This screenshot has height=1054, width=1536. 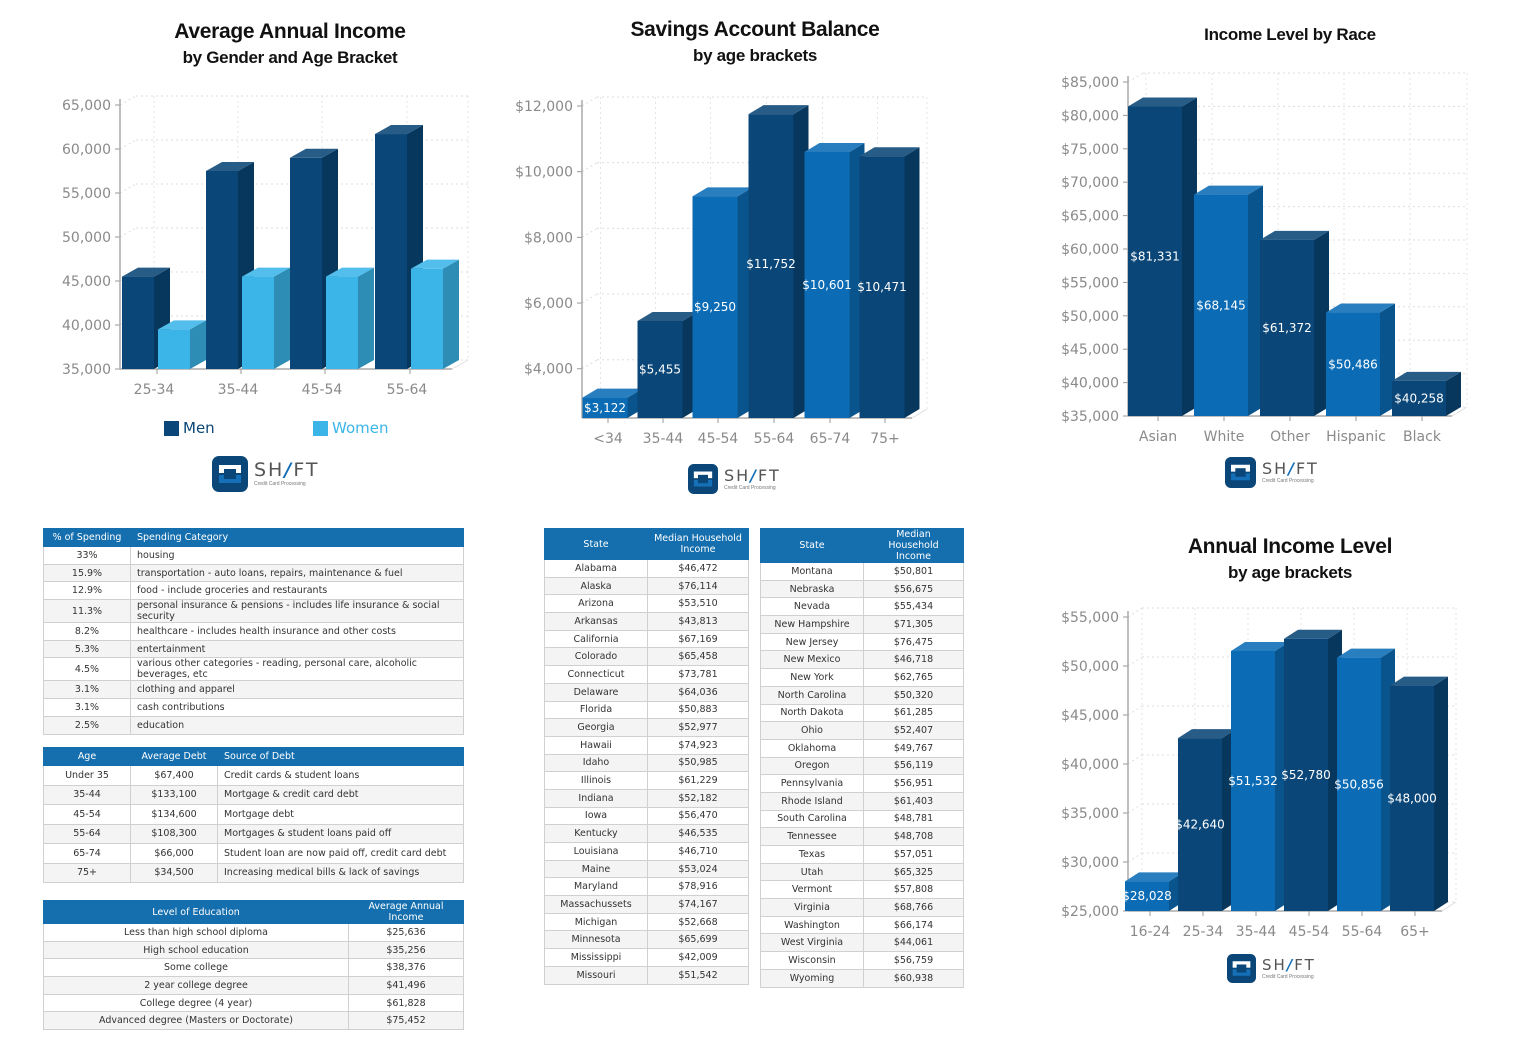 I want to click on table-cell: Florida, so click(x=596, y=710).